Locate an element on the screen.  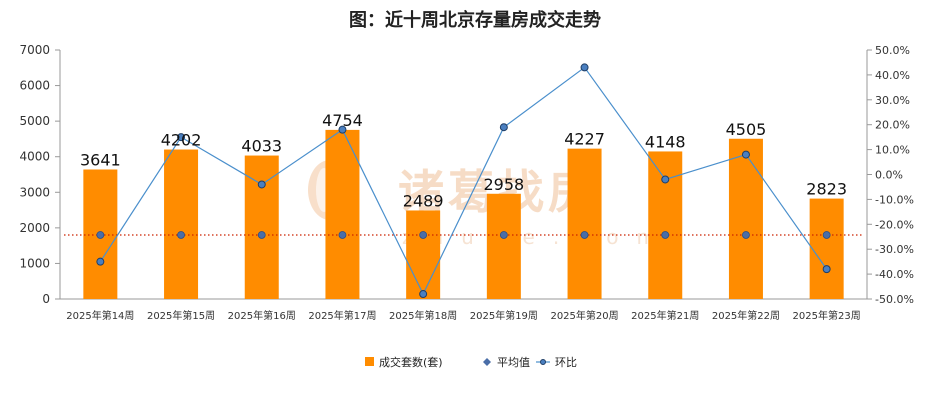
x-tick-label: 2025年第23周 is located at coordinates (827, 315).